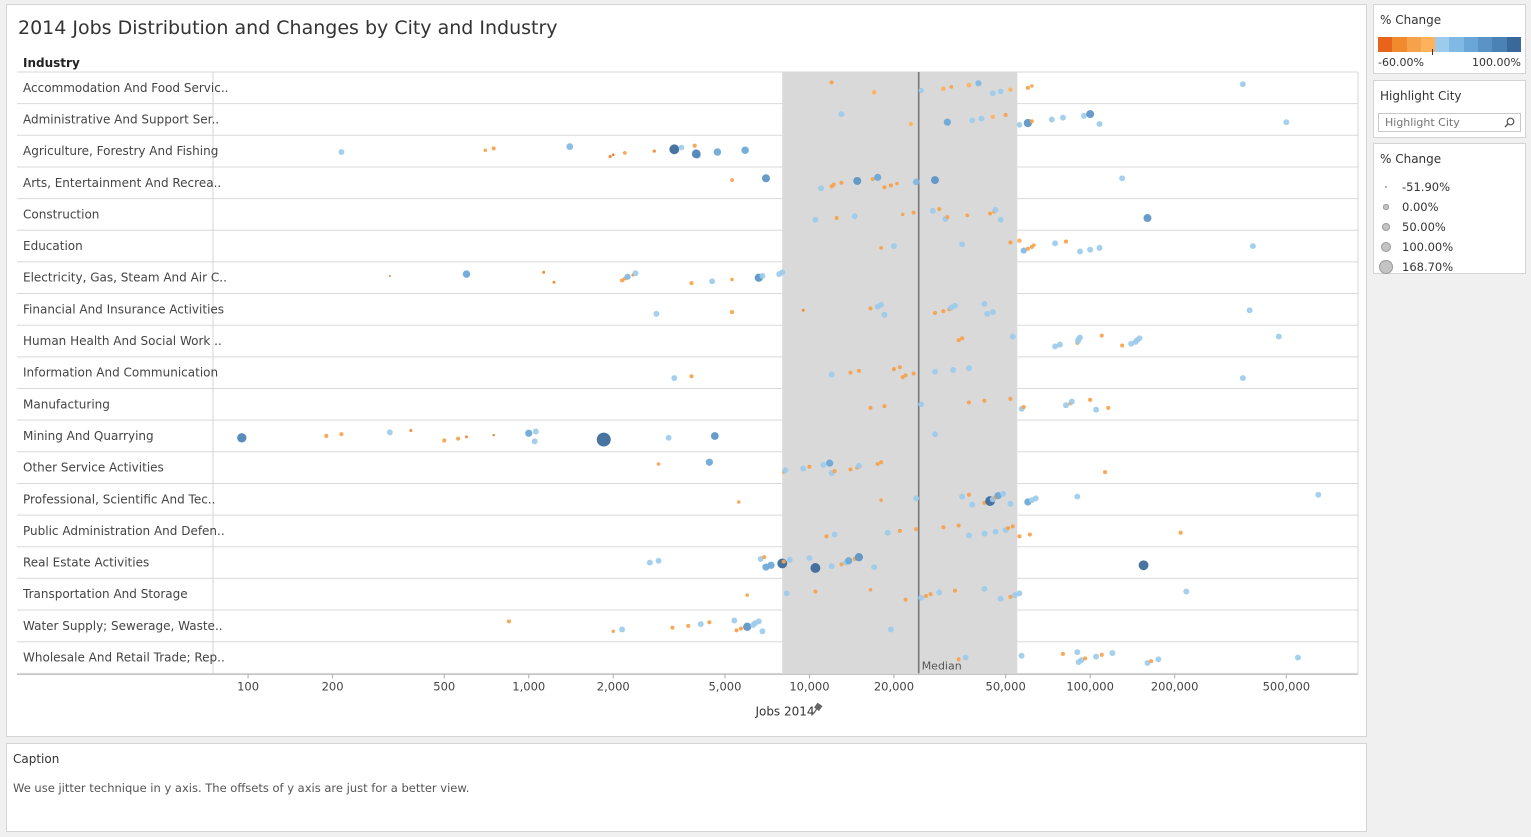 The image size is (1531, 837). I want to click on search-icon, so click(1509, 122).